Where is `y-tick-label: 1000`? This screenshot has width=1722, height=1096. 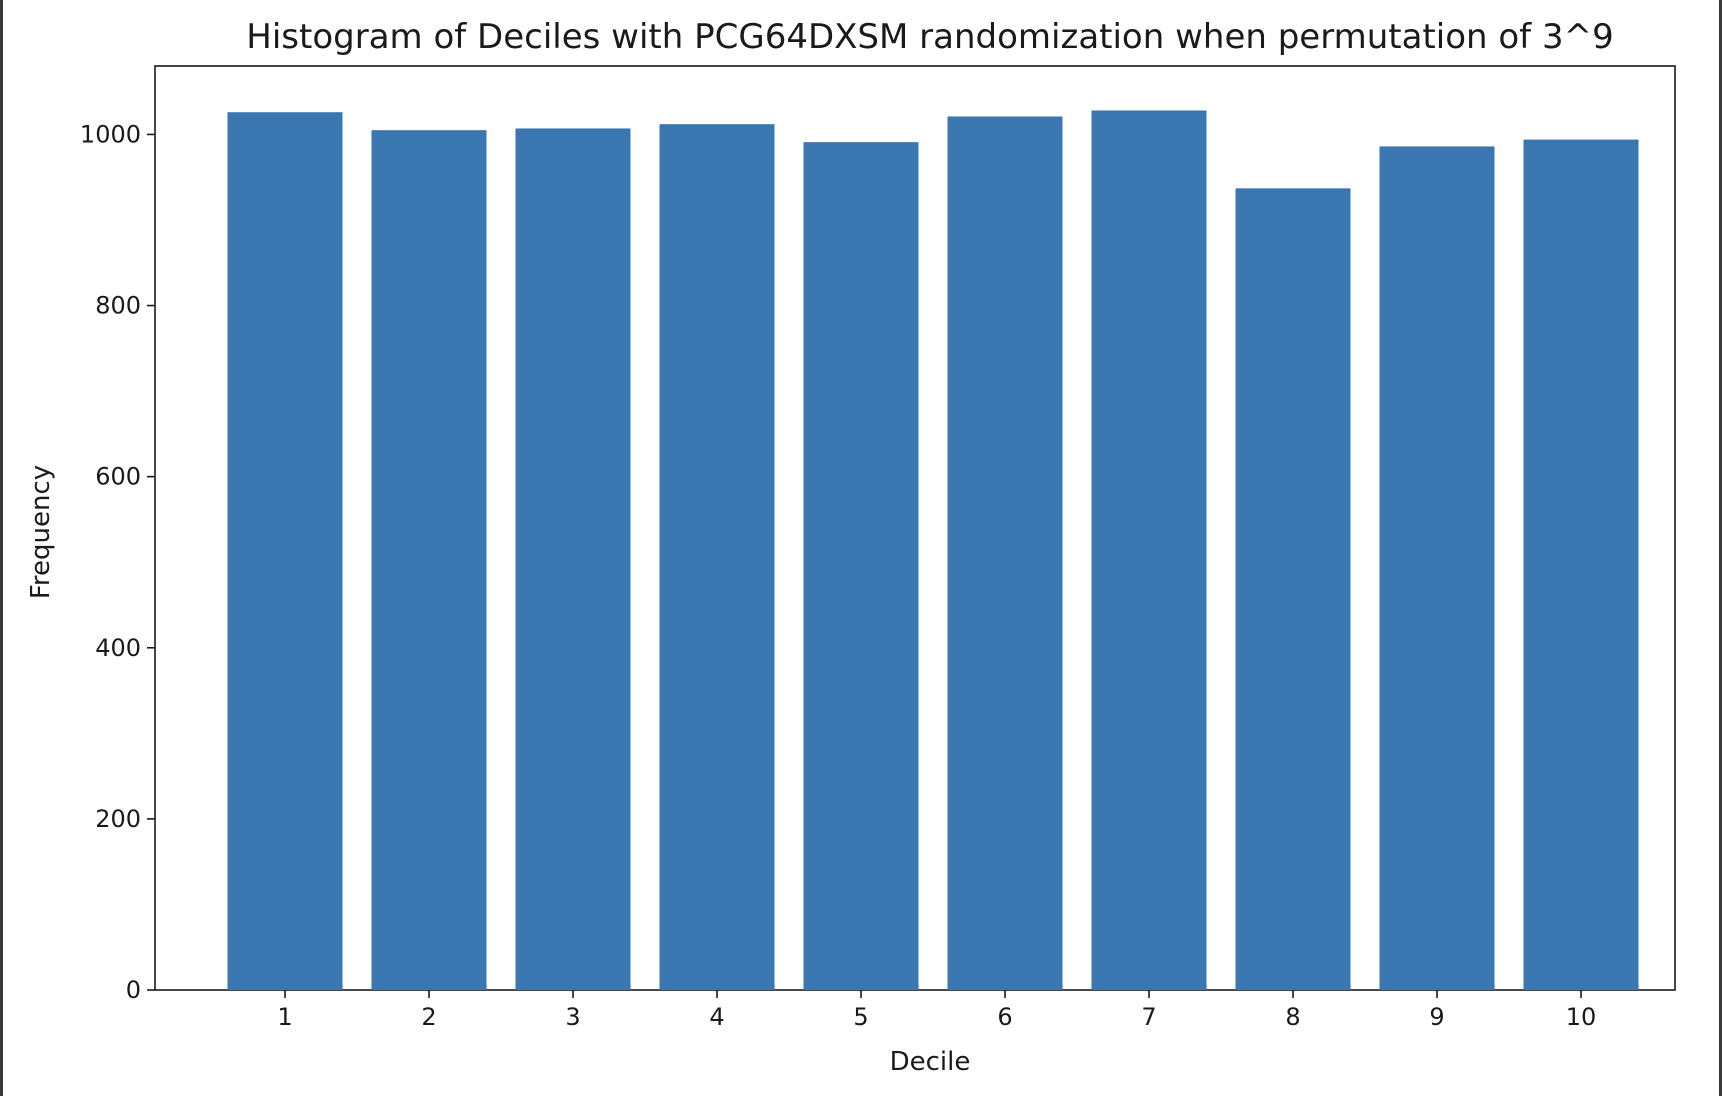 y-tick-label: 1000 is located at coordinates (110, 134).